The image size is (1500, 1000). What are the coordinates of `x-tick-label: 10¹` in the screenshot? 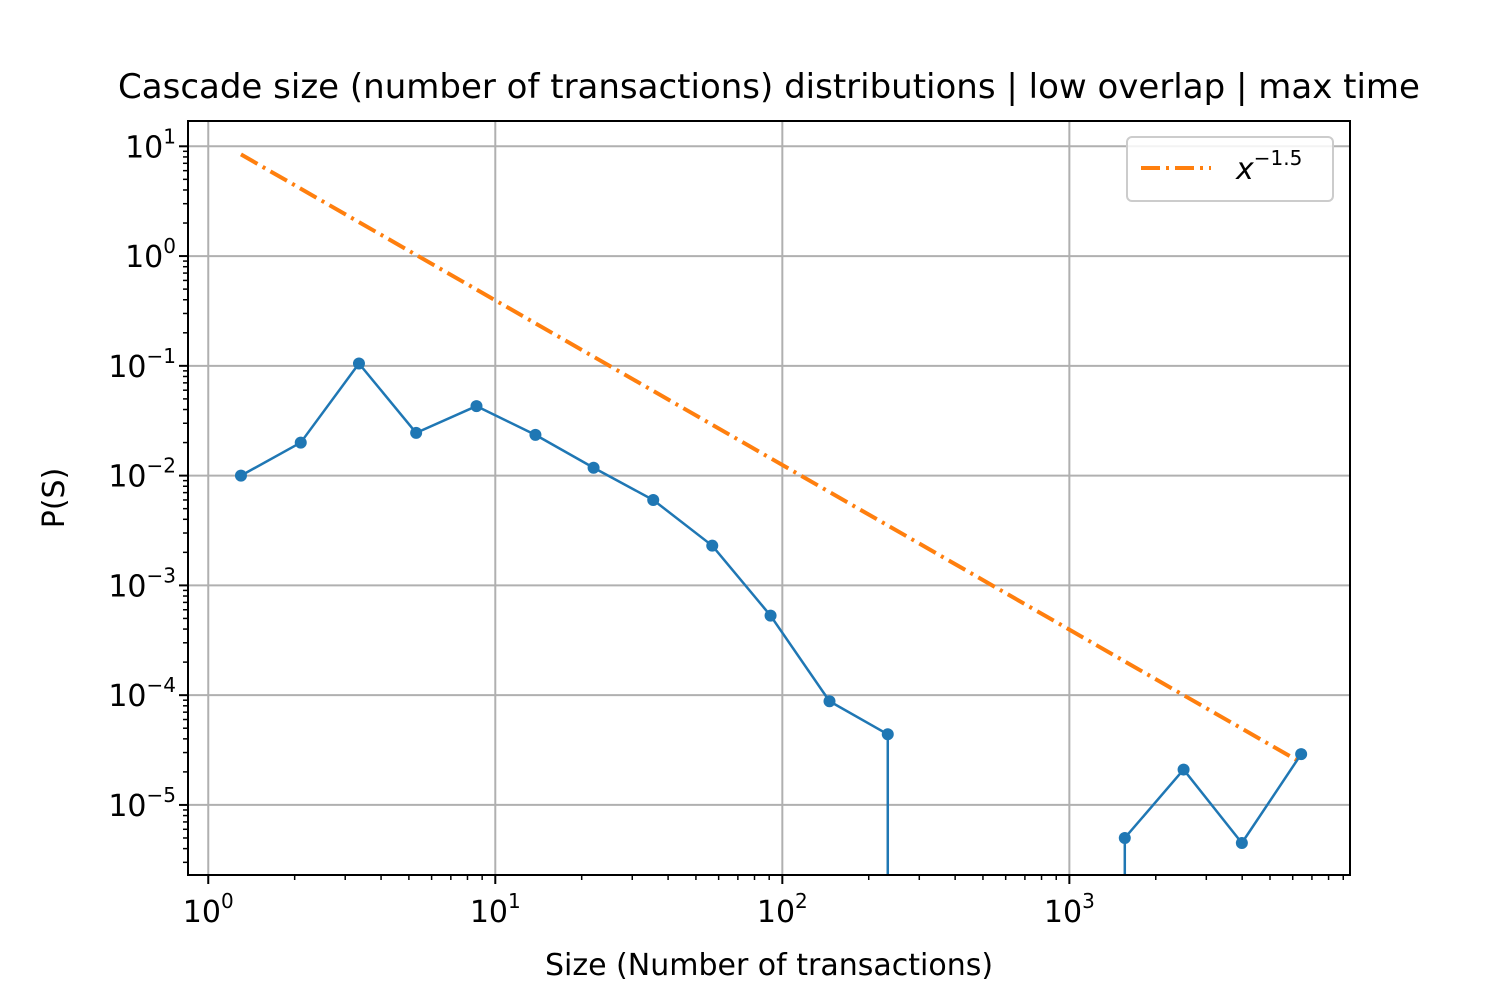 It's located at (495, 909).